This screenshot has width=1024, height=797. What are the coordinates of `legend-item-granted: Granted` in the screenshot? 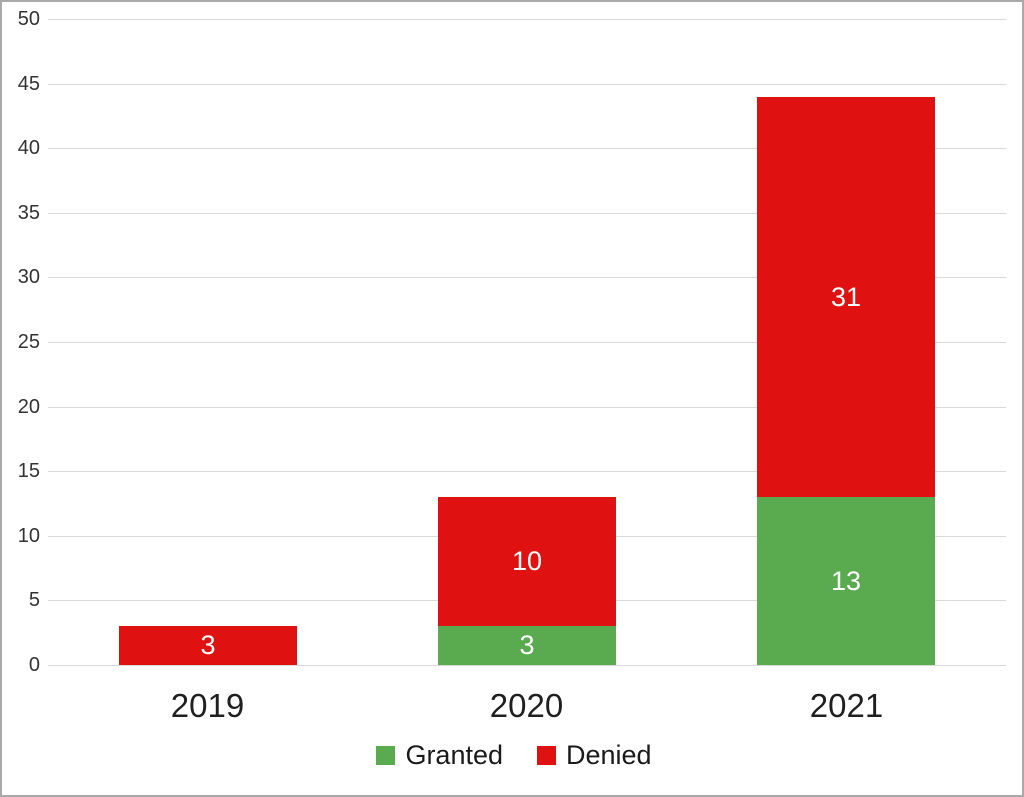 It's located at (439, 755).